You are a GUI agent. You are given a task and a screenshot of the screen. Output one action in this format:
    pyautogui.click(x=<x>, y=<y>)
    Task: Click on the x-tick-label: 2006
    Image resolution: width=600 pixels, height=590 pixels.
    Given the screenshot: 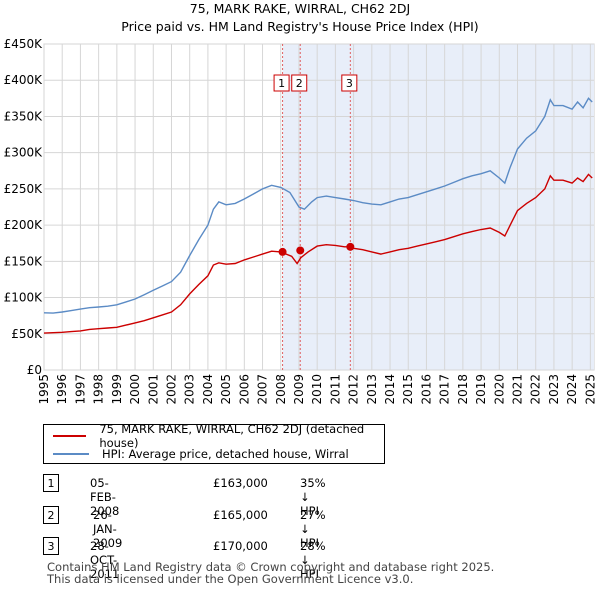 What is the action you would take?
    pyautogui.click(x=244, y=389)
    